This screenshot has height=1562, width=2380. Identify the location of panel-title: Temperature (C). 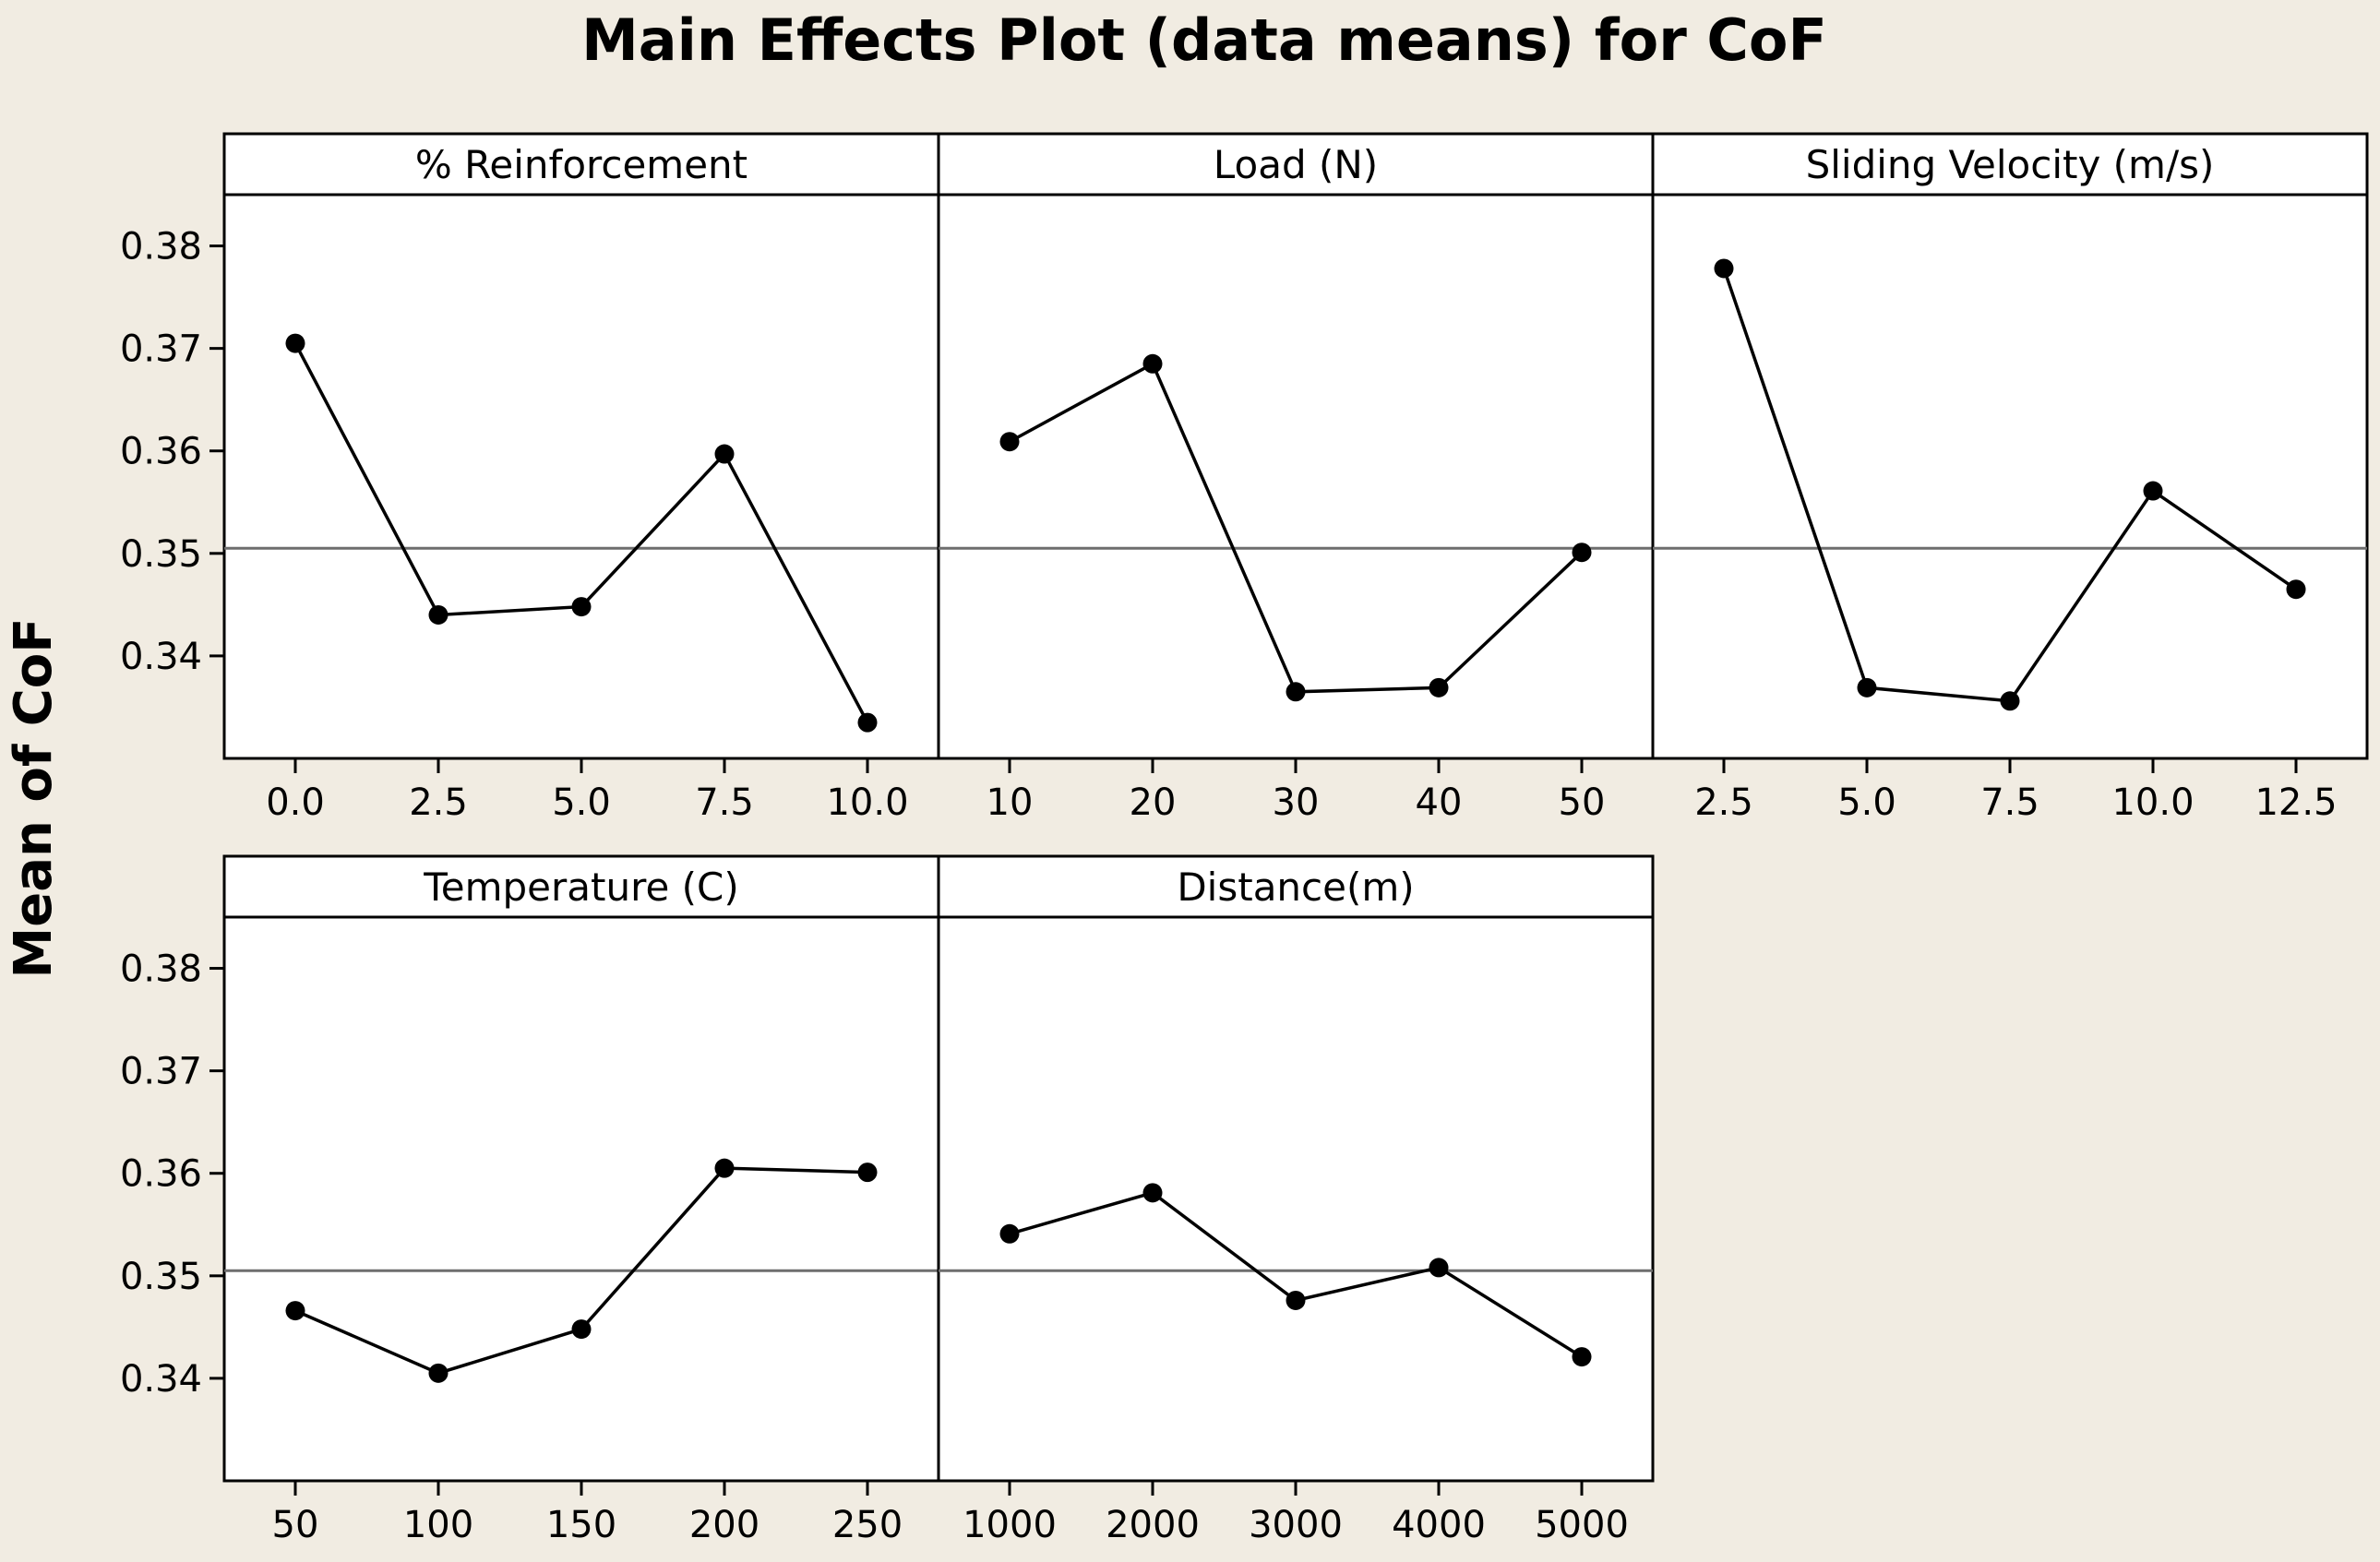
(581, 887).